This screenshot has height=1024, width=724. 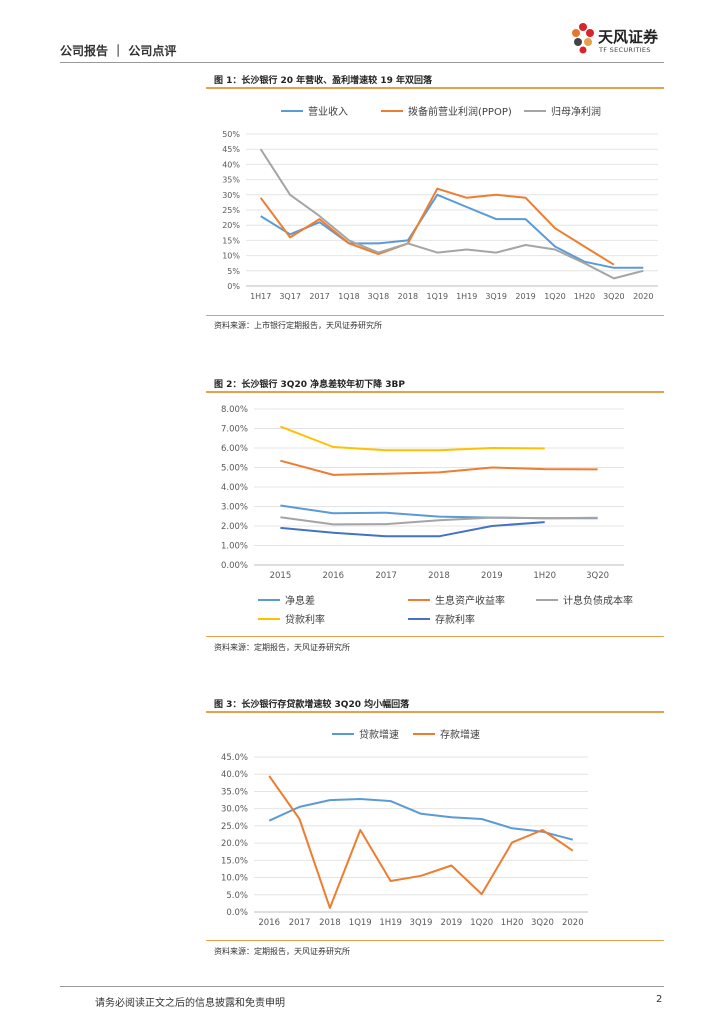 I want to click on logo-name: 天风证券, so click(x=628, y=37).